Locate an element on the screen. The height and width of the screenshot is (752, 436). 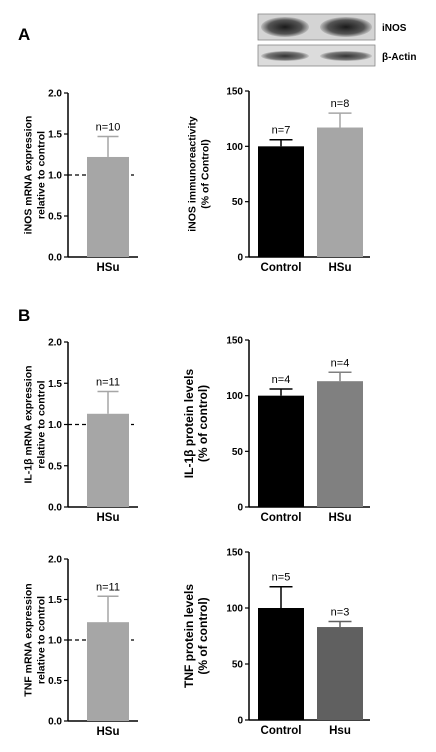
x-category-label: Hsu is located at coordinates (340, 731).